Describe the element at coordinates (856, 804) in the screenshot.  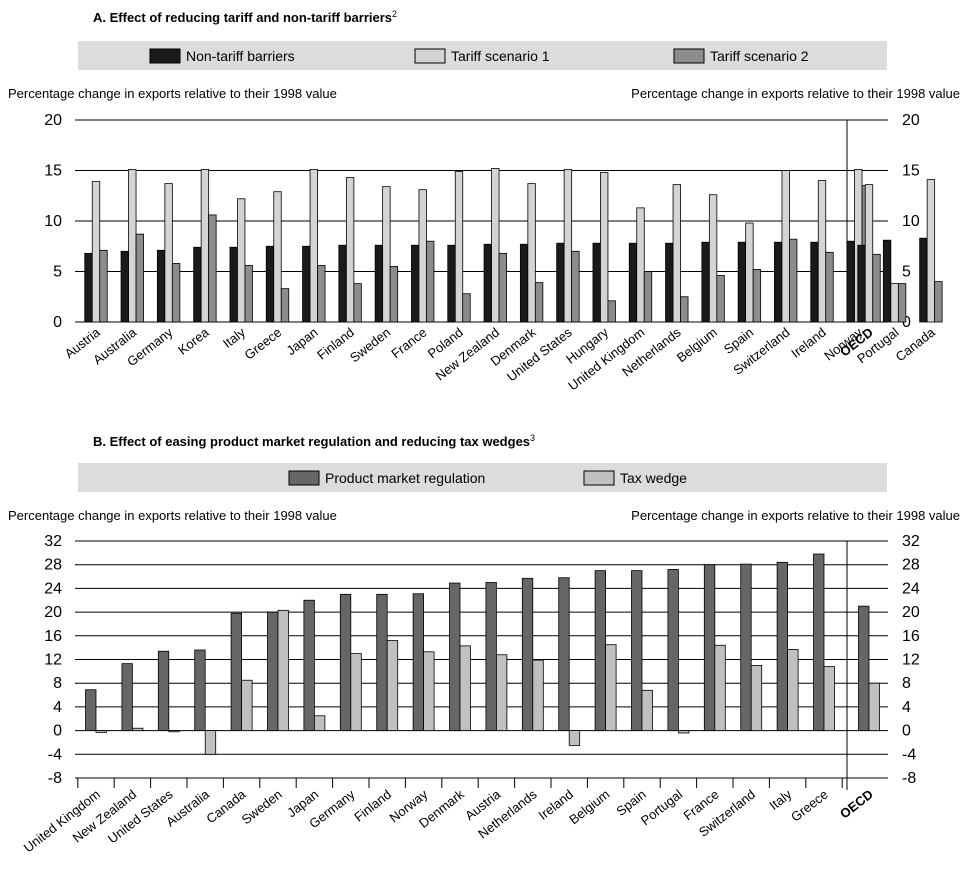
I see `panel-b-category-label-oecd: OECD` at that location.